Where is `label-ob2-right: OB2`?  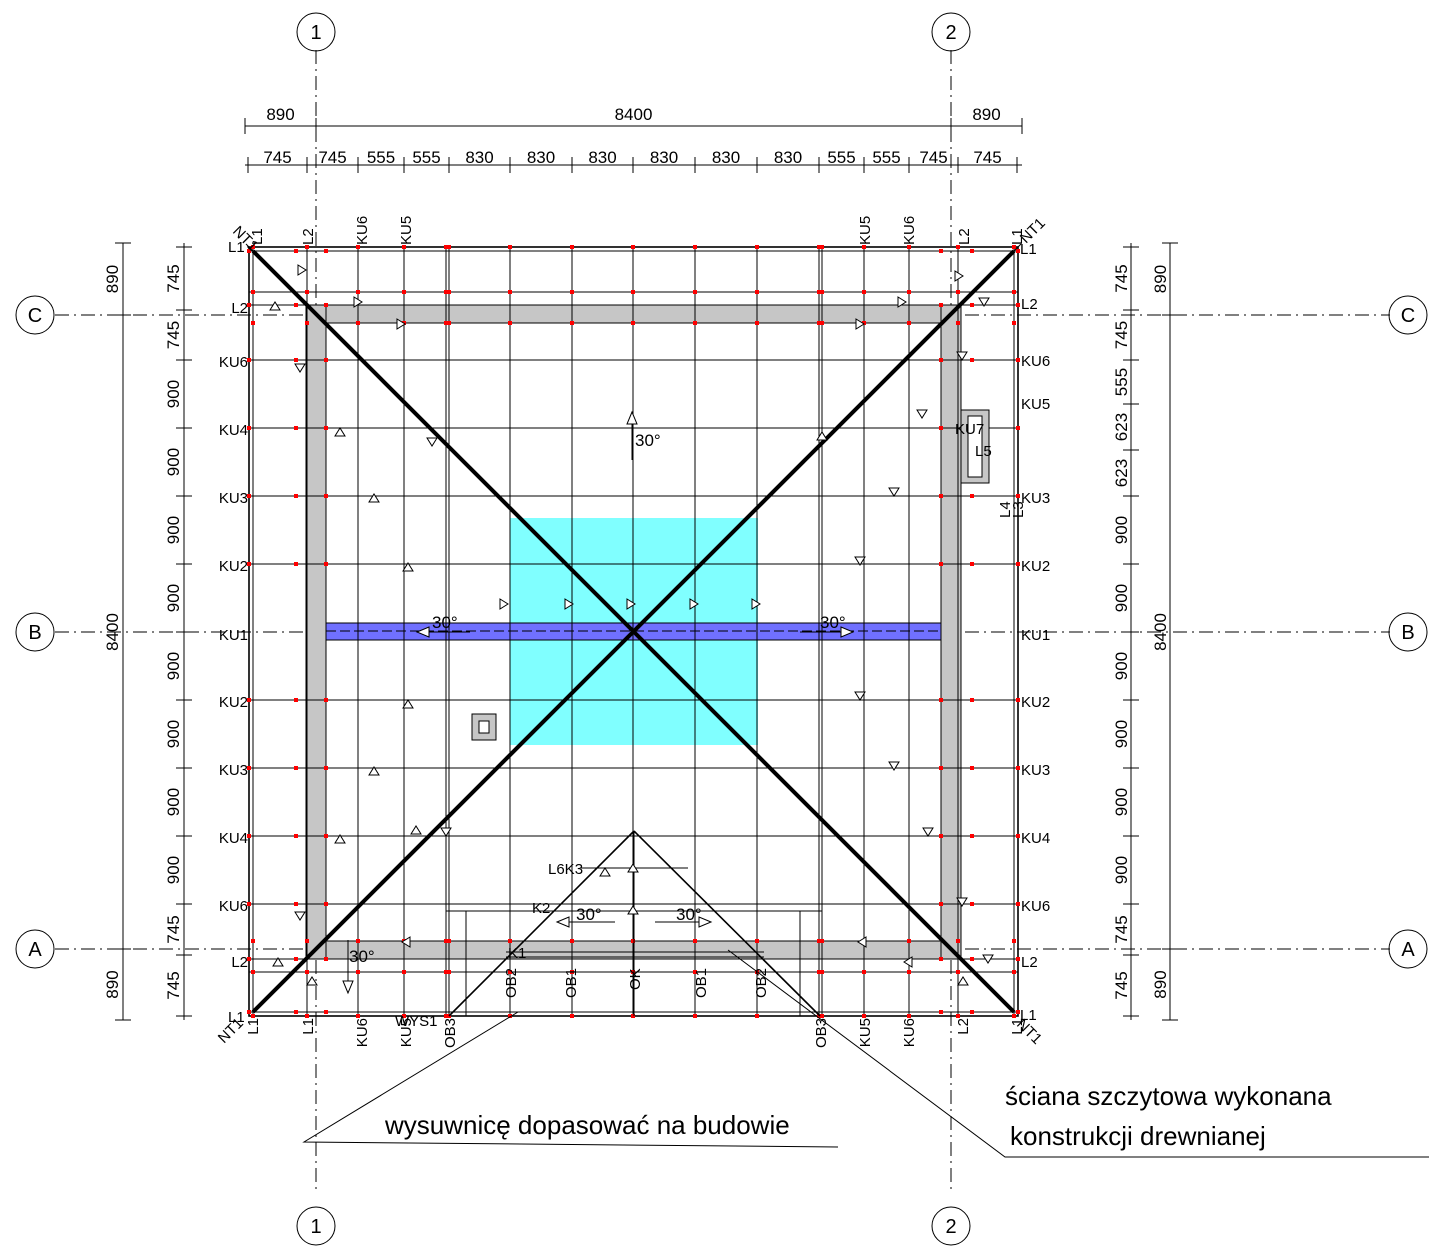
label-ob2-right: OB2 is located at coordinates (761, 983).